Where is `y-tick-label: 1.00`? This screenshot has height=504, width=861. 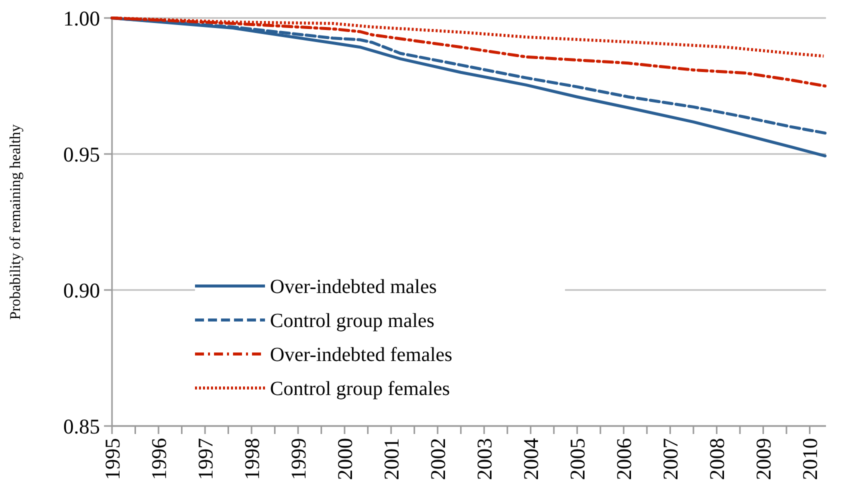
y-tick-label: 1.00 is located at coordinates (81, 18).